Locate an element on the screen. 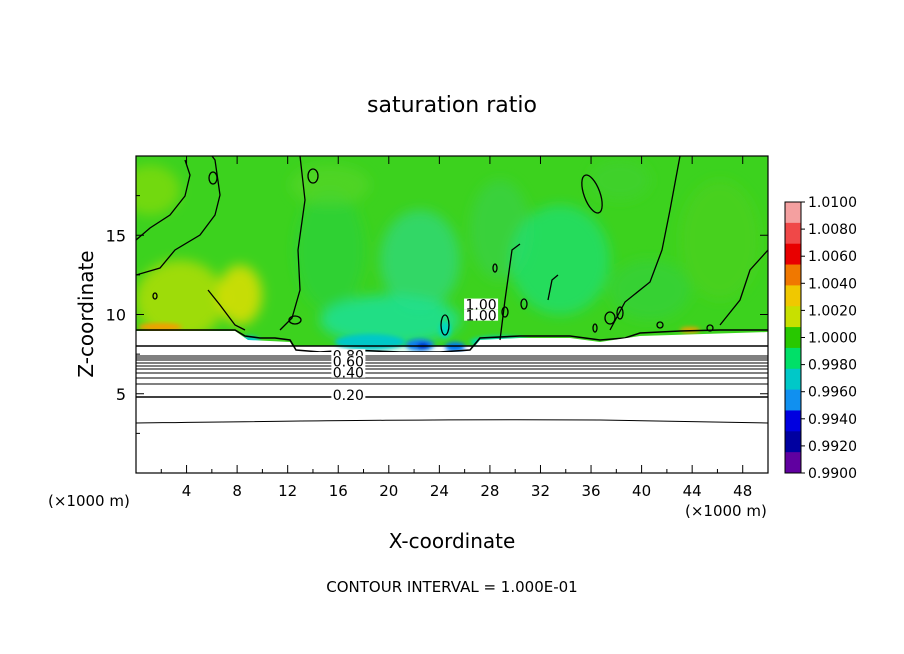 This screenshot has height=654, width=904. x-tick-label: 20 is located at coordinates (388, 491).